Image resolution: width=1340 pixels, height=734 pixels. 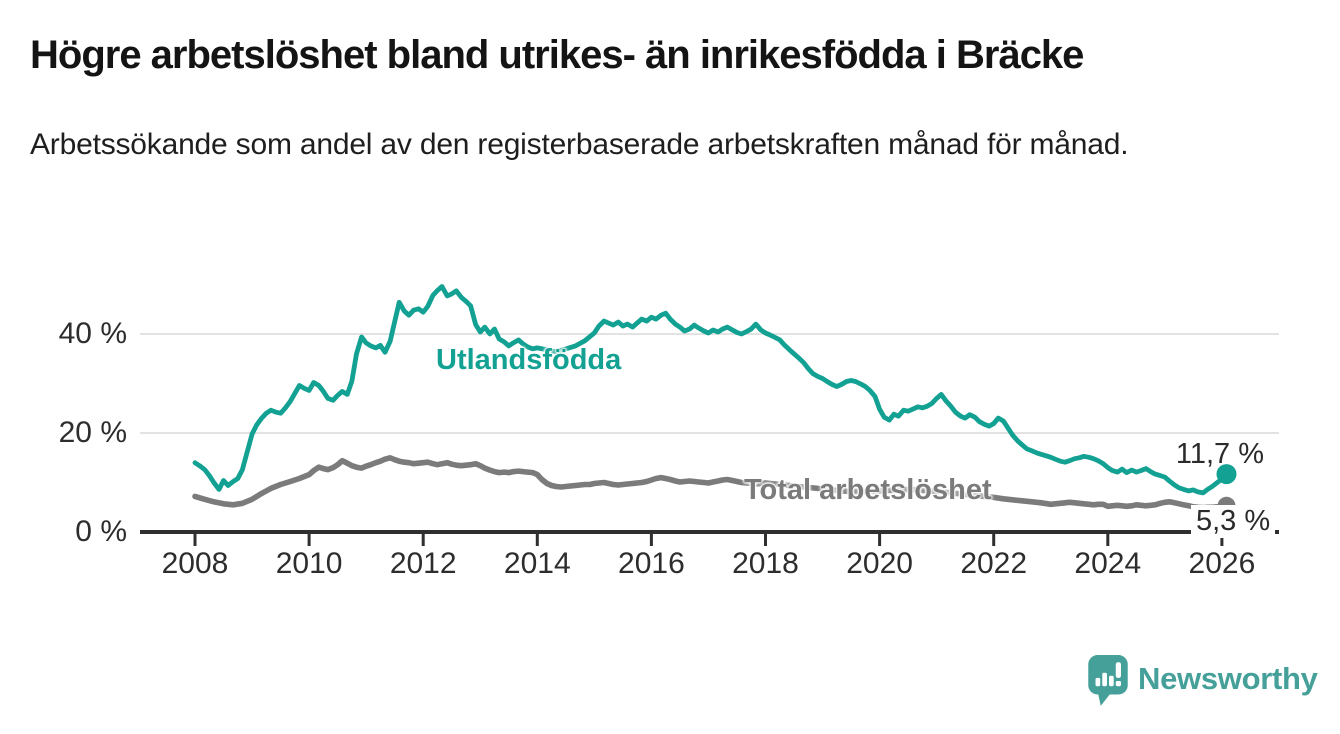 What do you see at coordinates (1226, 474) in the screenshot?
I see `series-end-dot-utlandsfodda` at bounding box center [1226, 474].